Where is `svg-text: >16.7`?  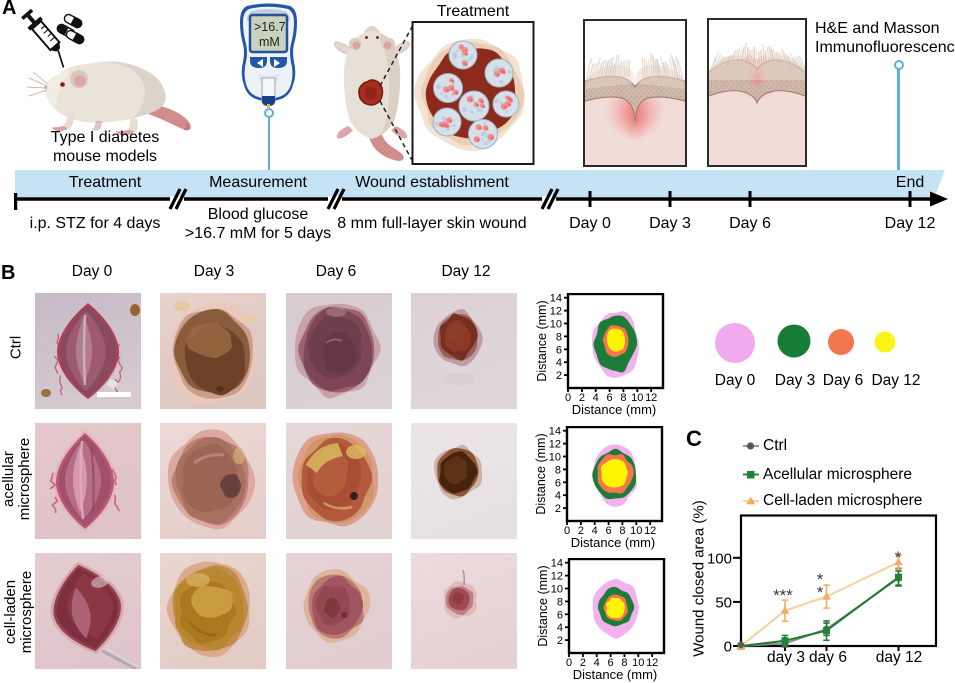
svg-text: >16.7 is located at coordinates (270, 27).